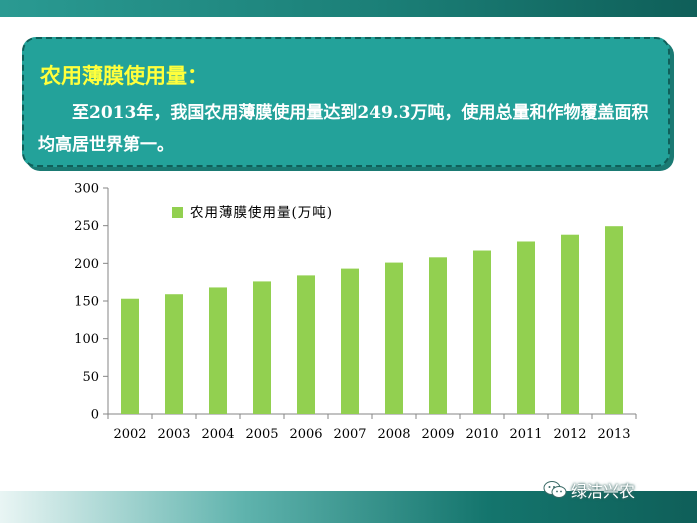  I want to click on x-tick-label: 2011, so click(525, 434).